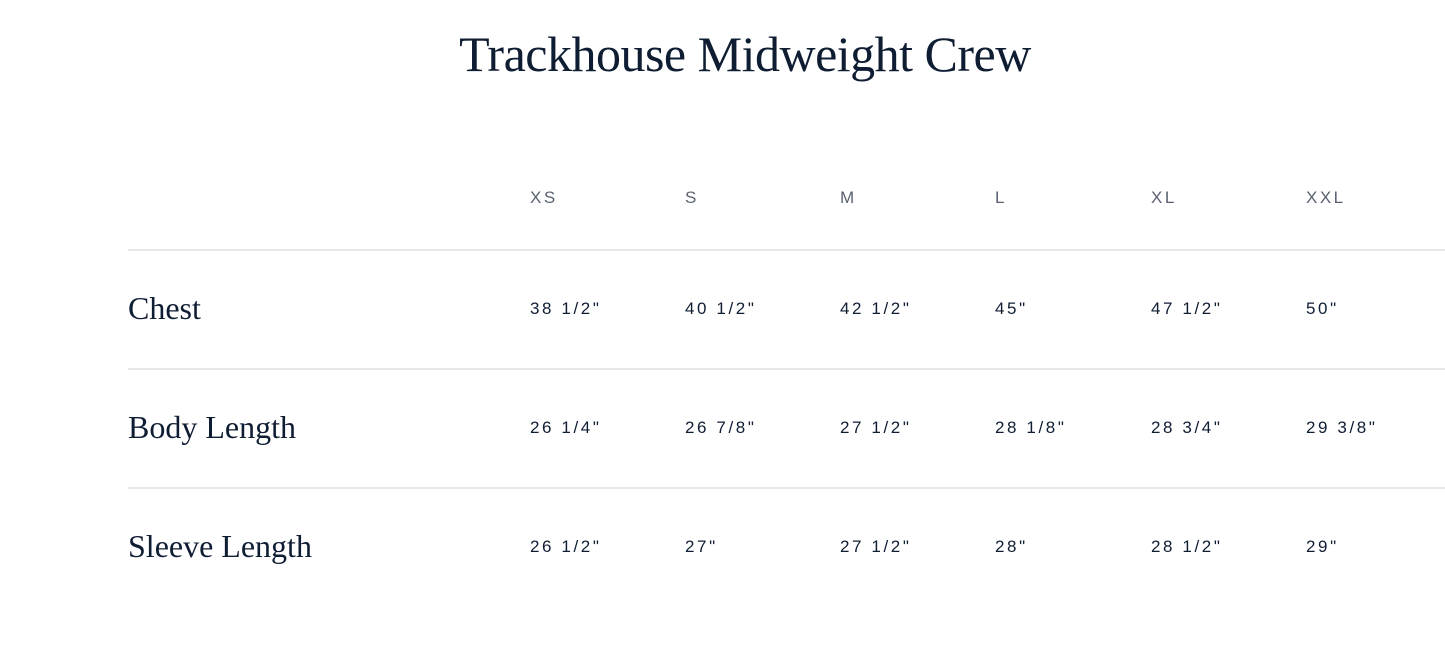 The image size is (1445, 669). I want to click on measurement-cell: 29", so click(1322, 546).